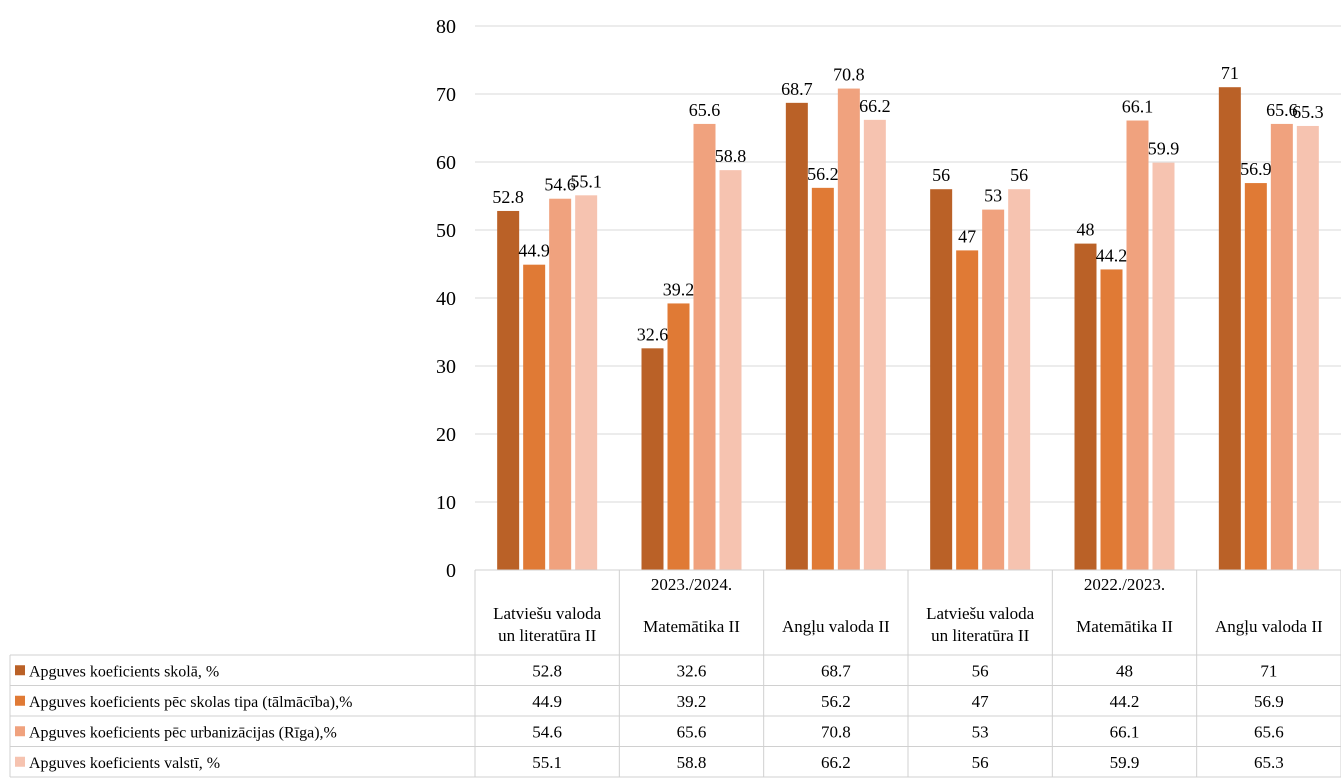 This screenshot has height=781, width=1341. What do you see at coordinates (1112, 255) in the screenshot?
I see `data-label: 44.2` at bounding box center [1112, 255].